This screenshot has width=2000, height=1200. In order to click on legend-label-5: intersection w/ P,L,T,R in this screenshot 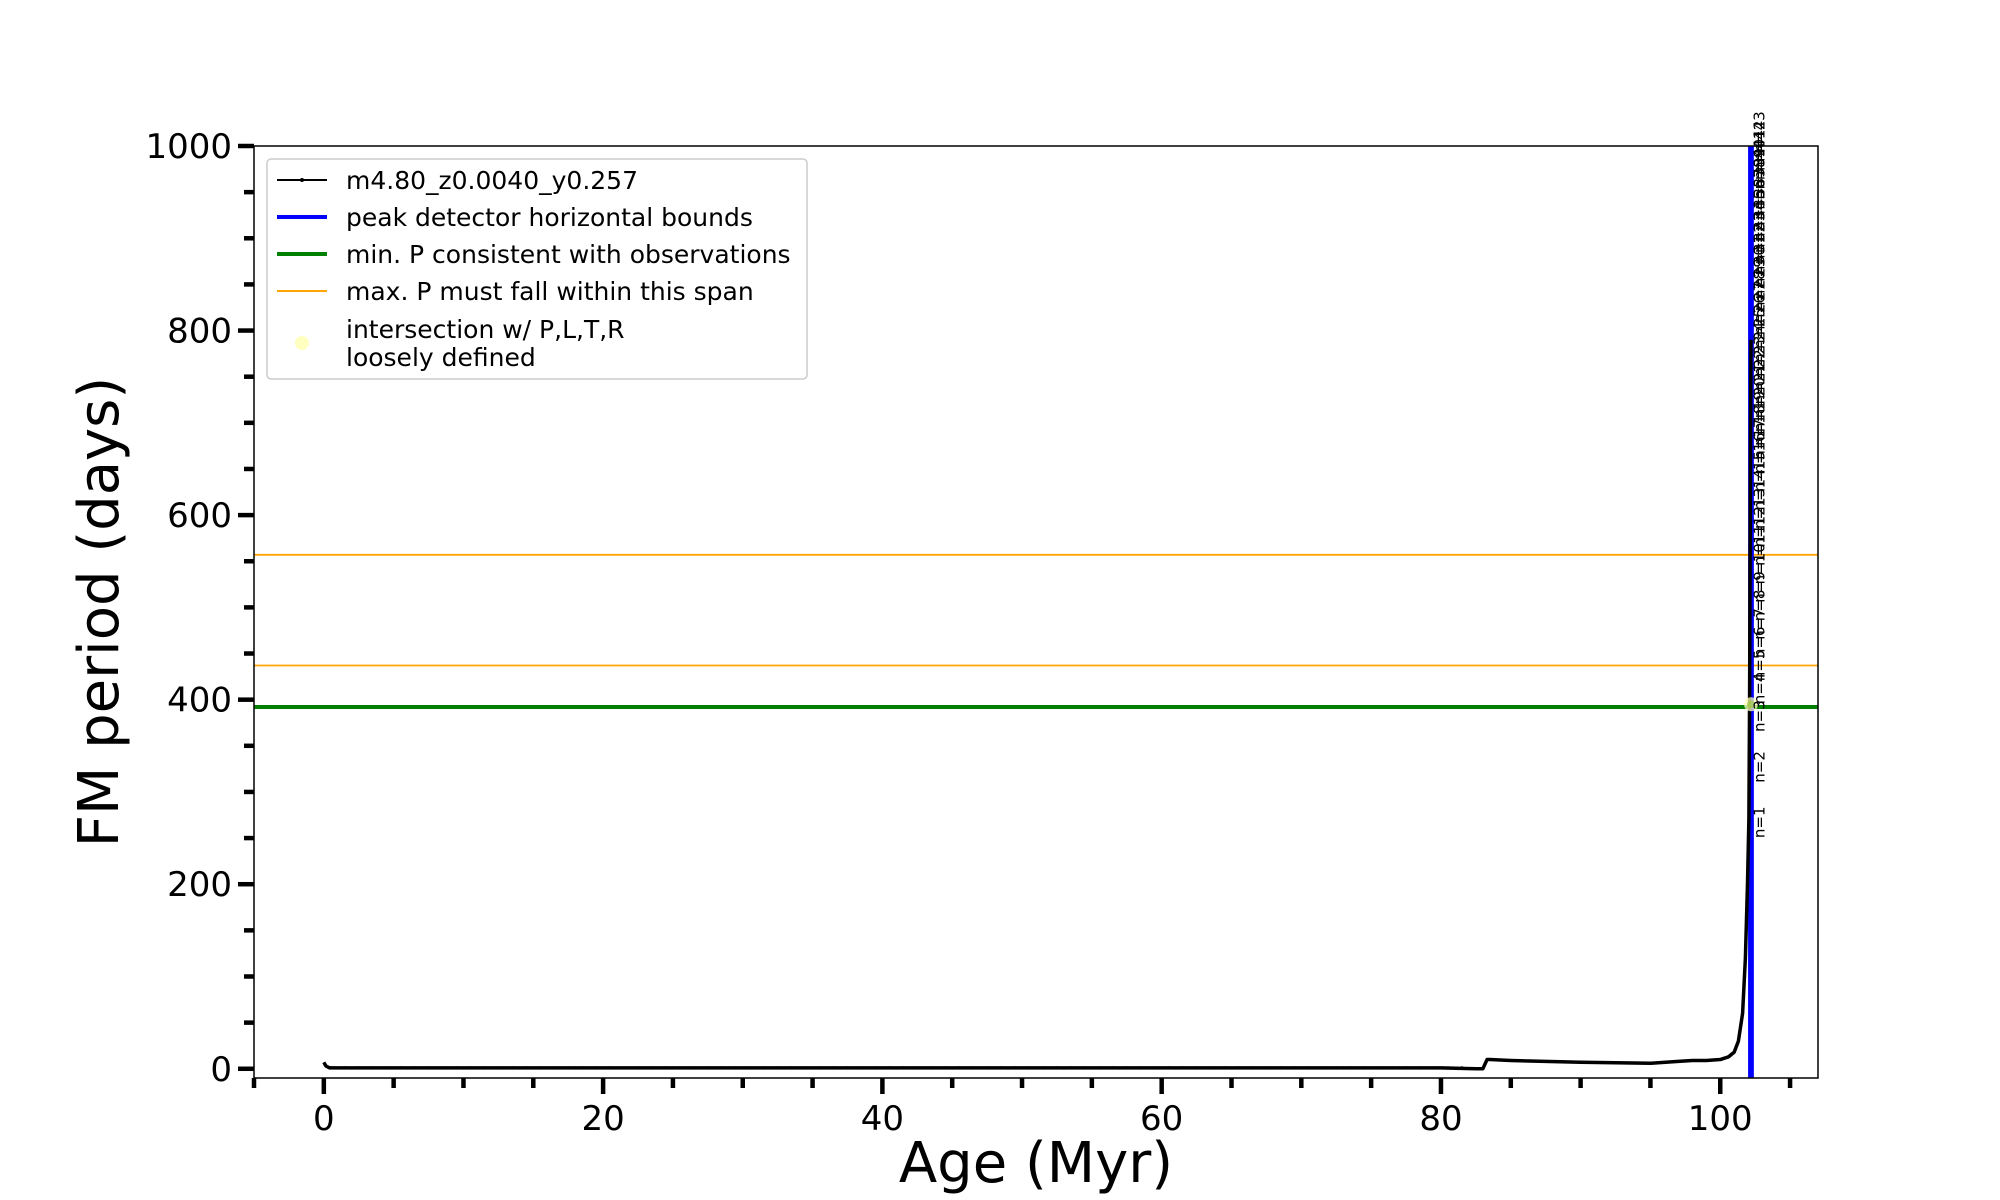, I will do `click(485, 329)`.